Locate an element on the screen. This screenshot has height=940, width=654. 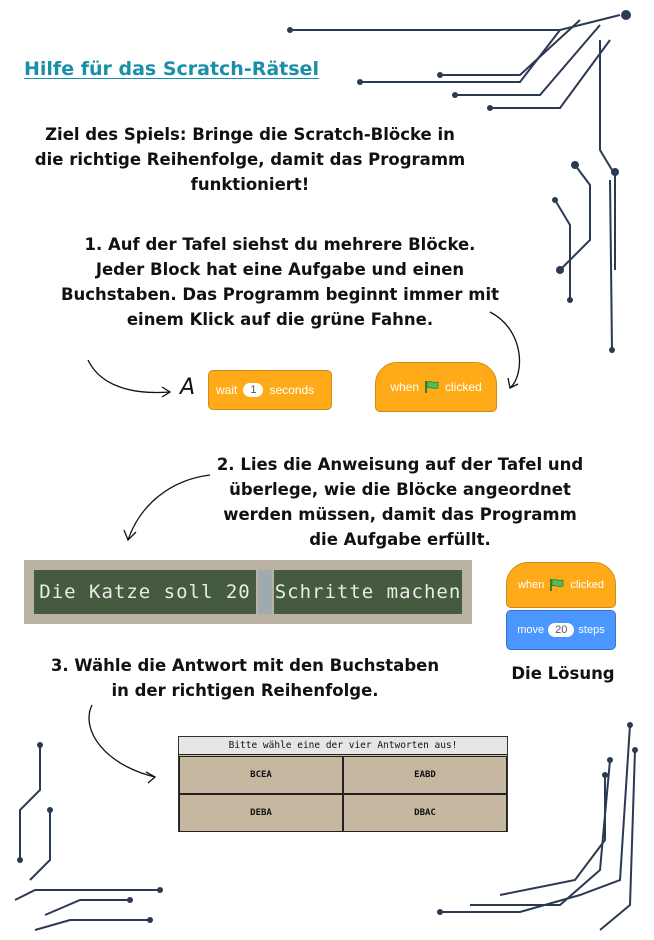
board-left-text: Die Katze soll 20 is located at coordinates (145, 592).